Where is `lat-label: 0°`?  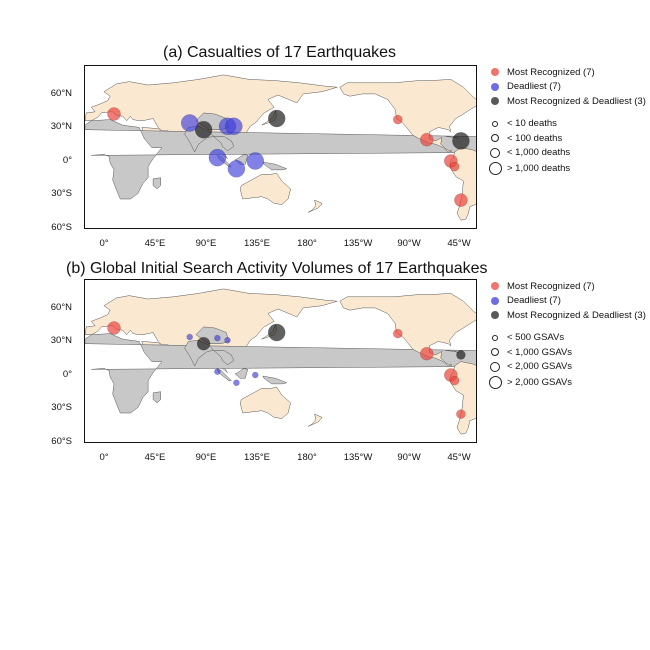 lat-label: 0° is located at coordinates (67, 160).